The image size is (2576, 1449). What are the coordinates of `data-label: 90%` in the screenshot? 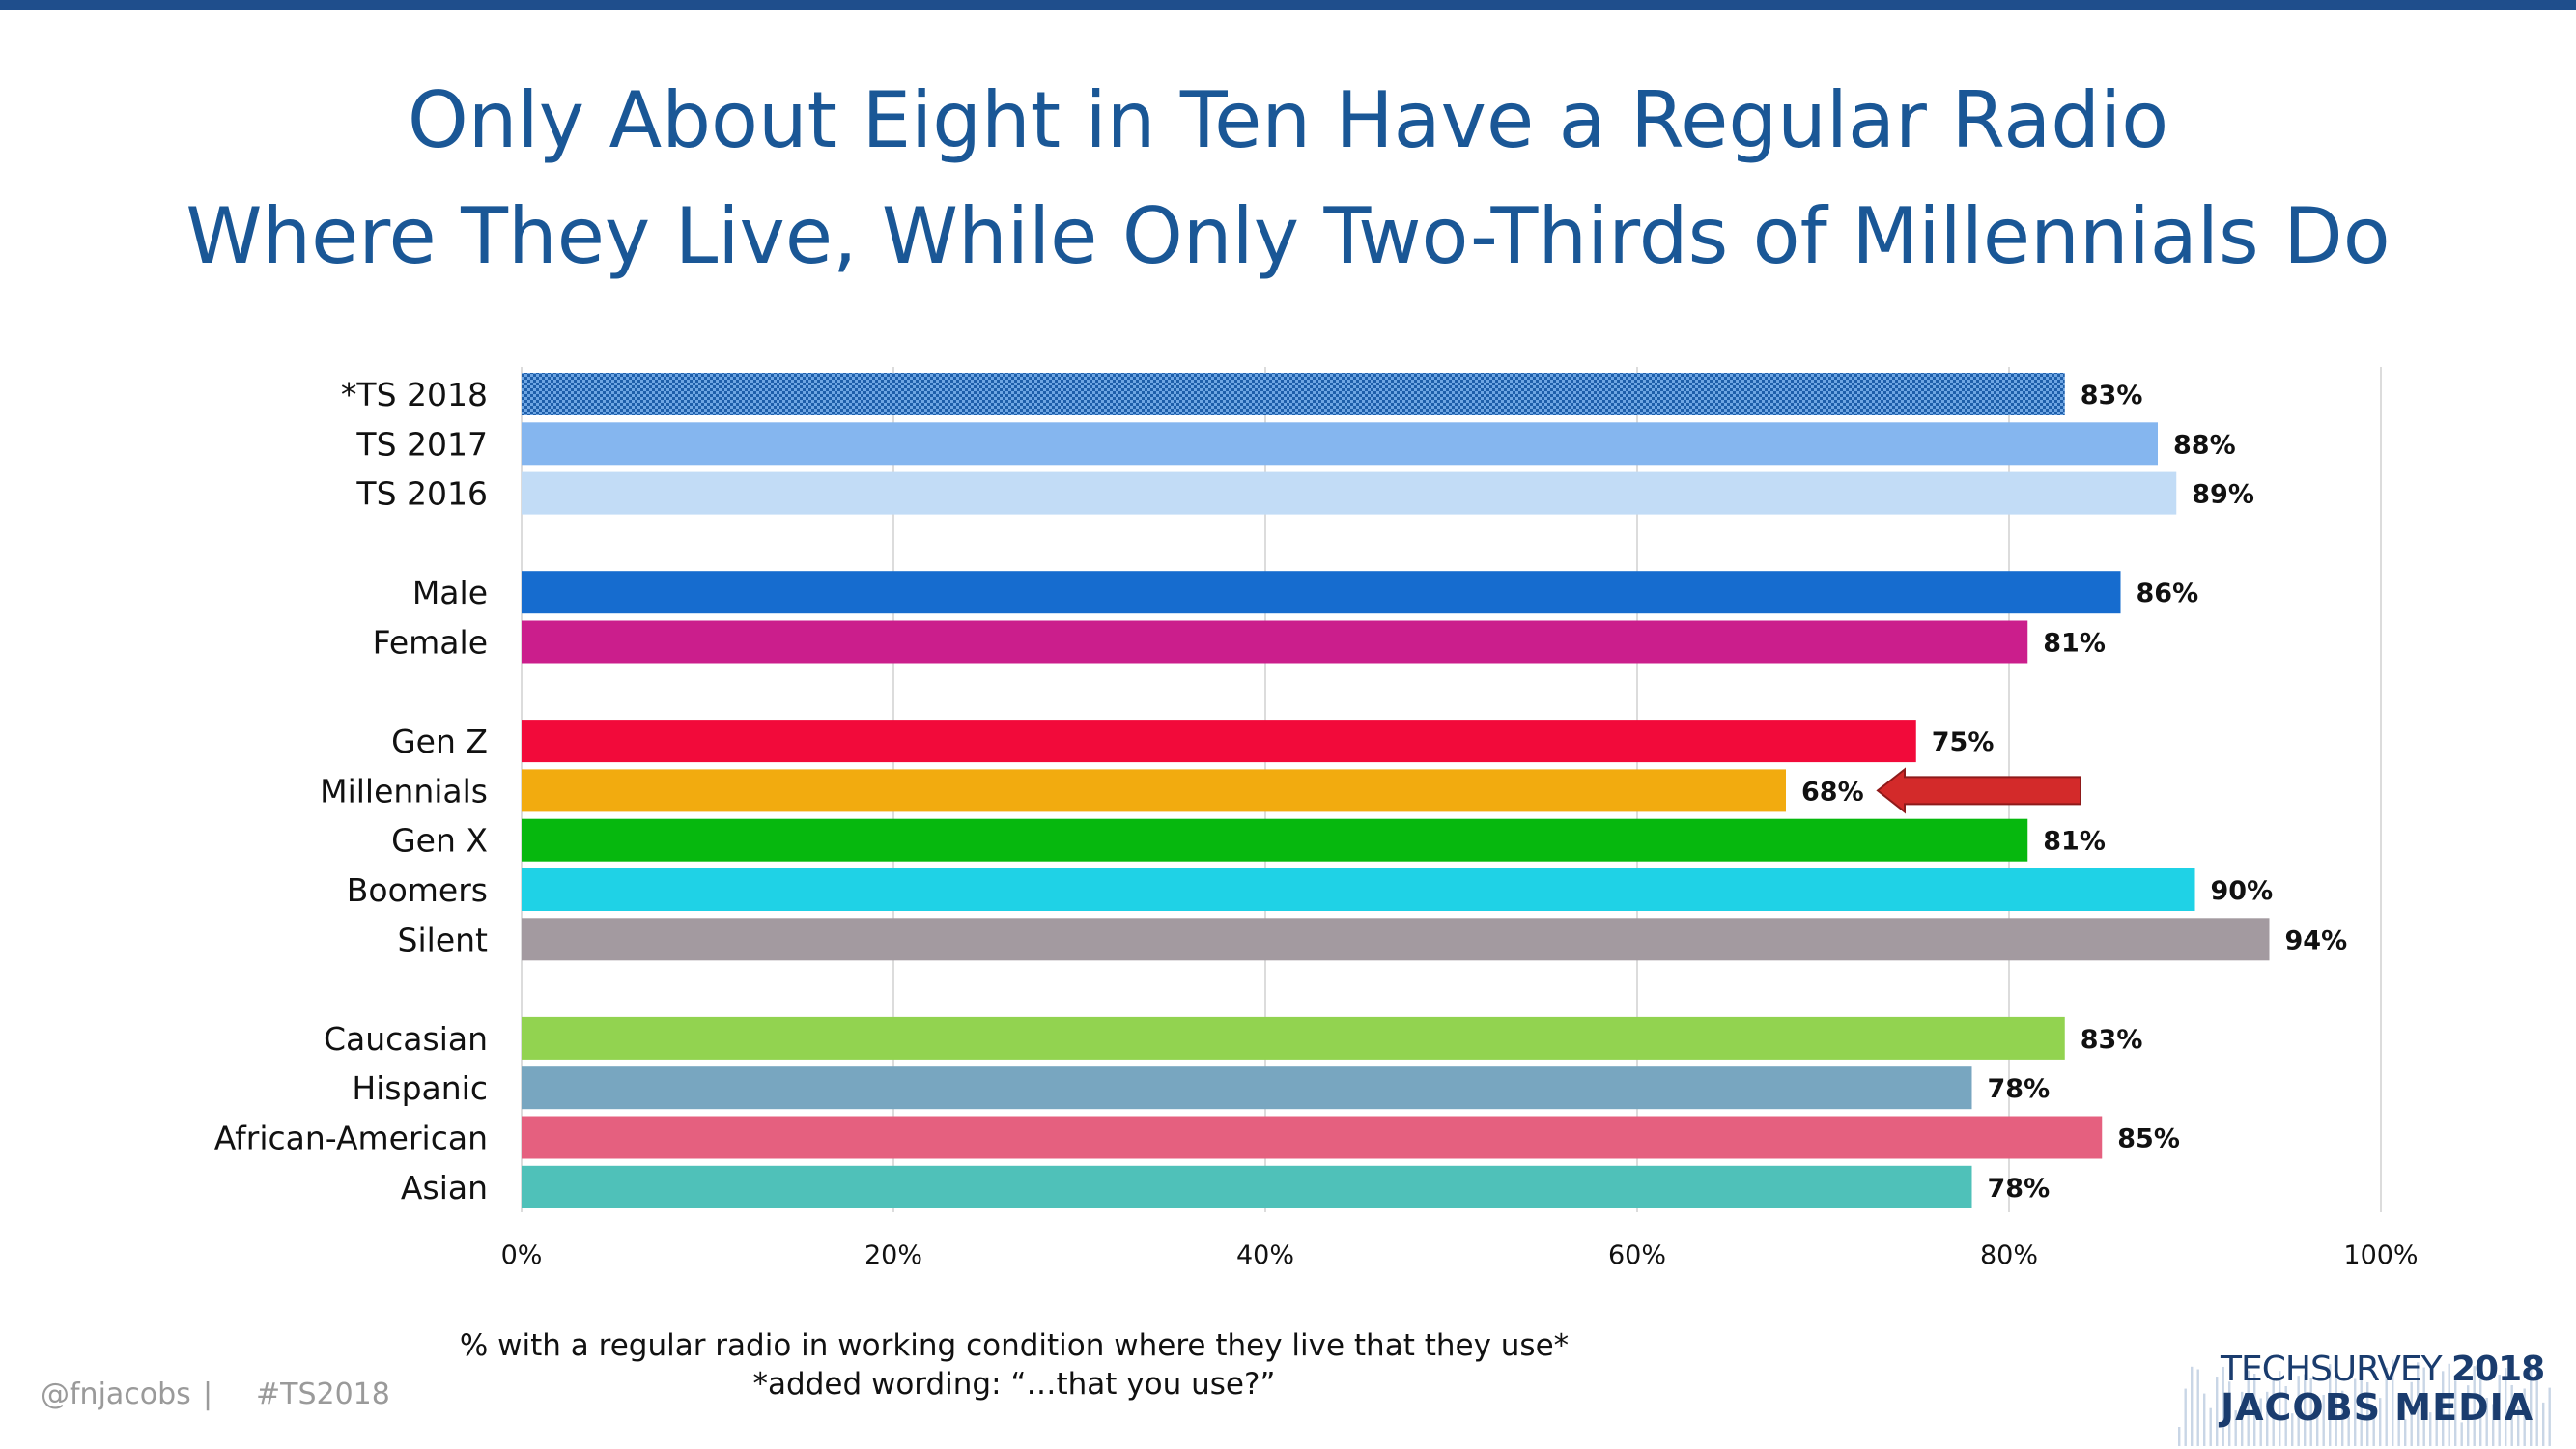 It's located at (2242, 891).